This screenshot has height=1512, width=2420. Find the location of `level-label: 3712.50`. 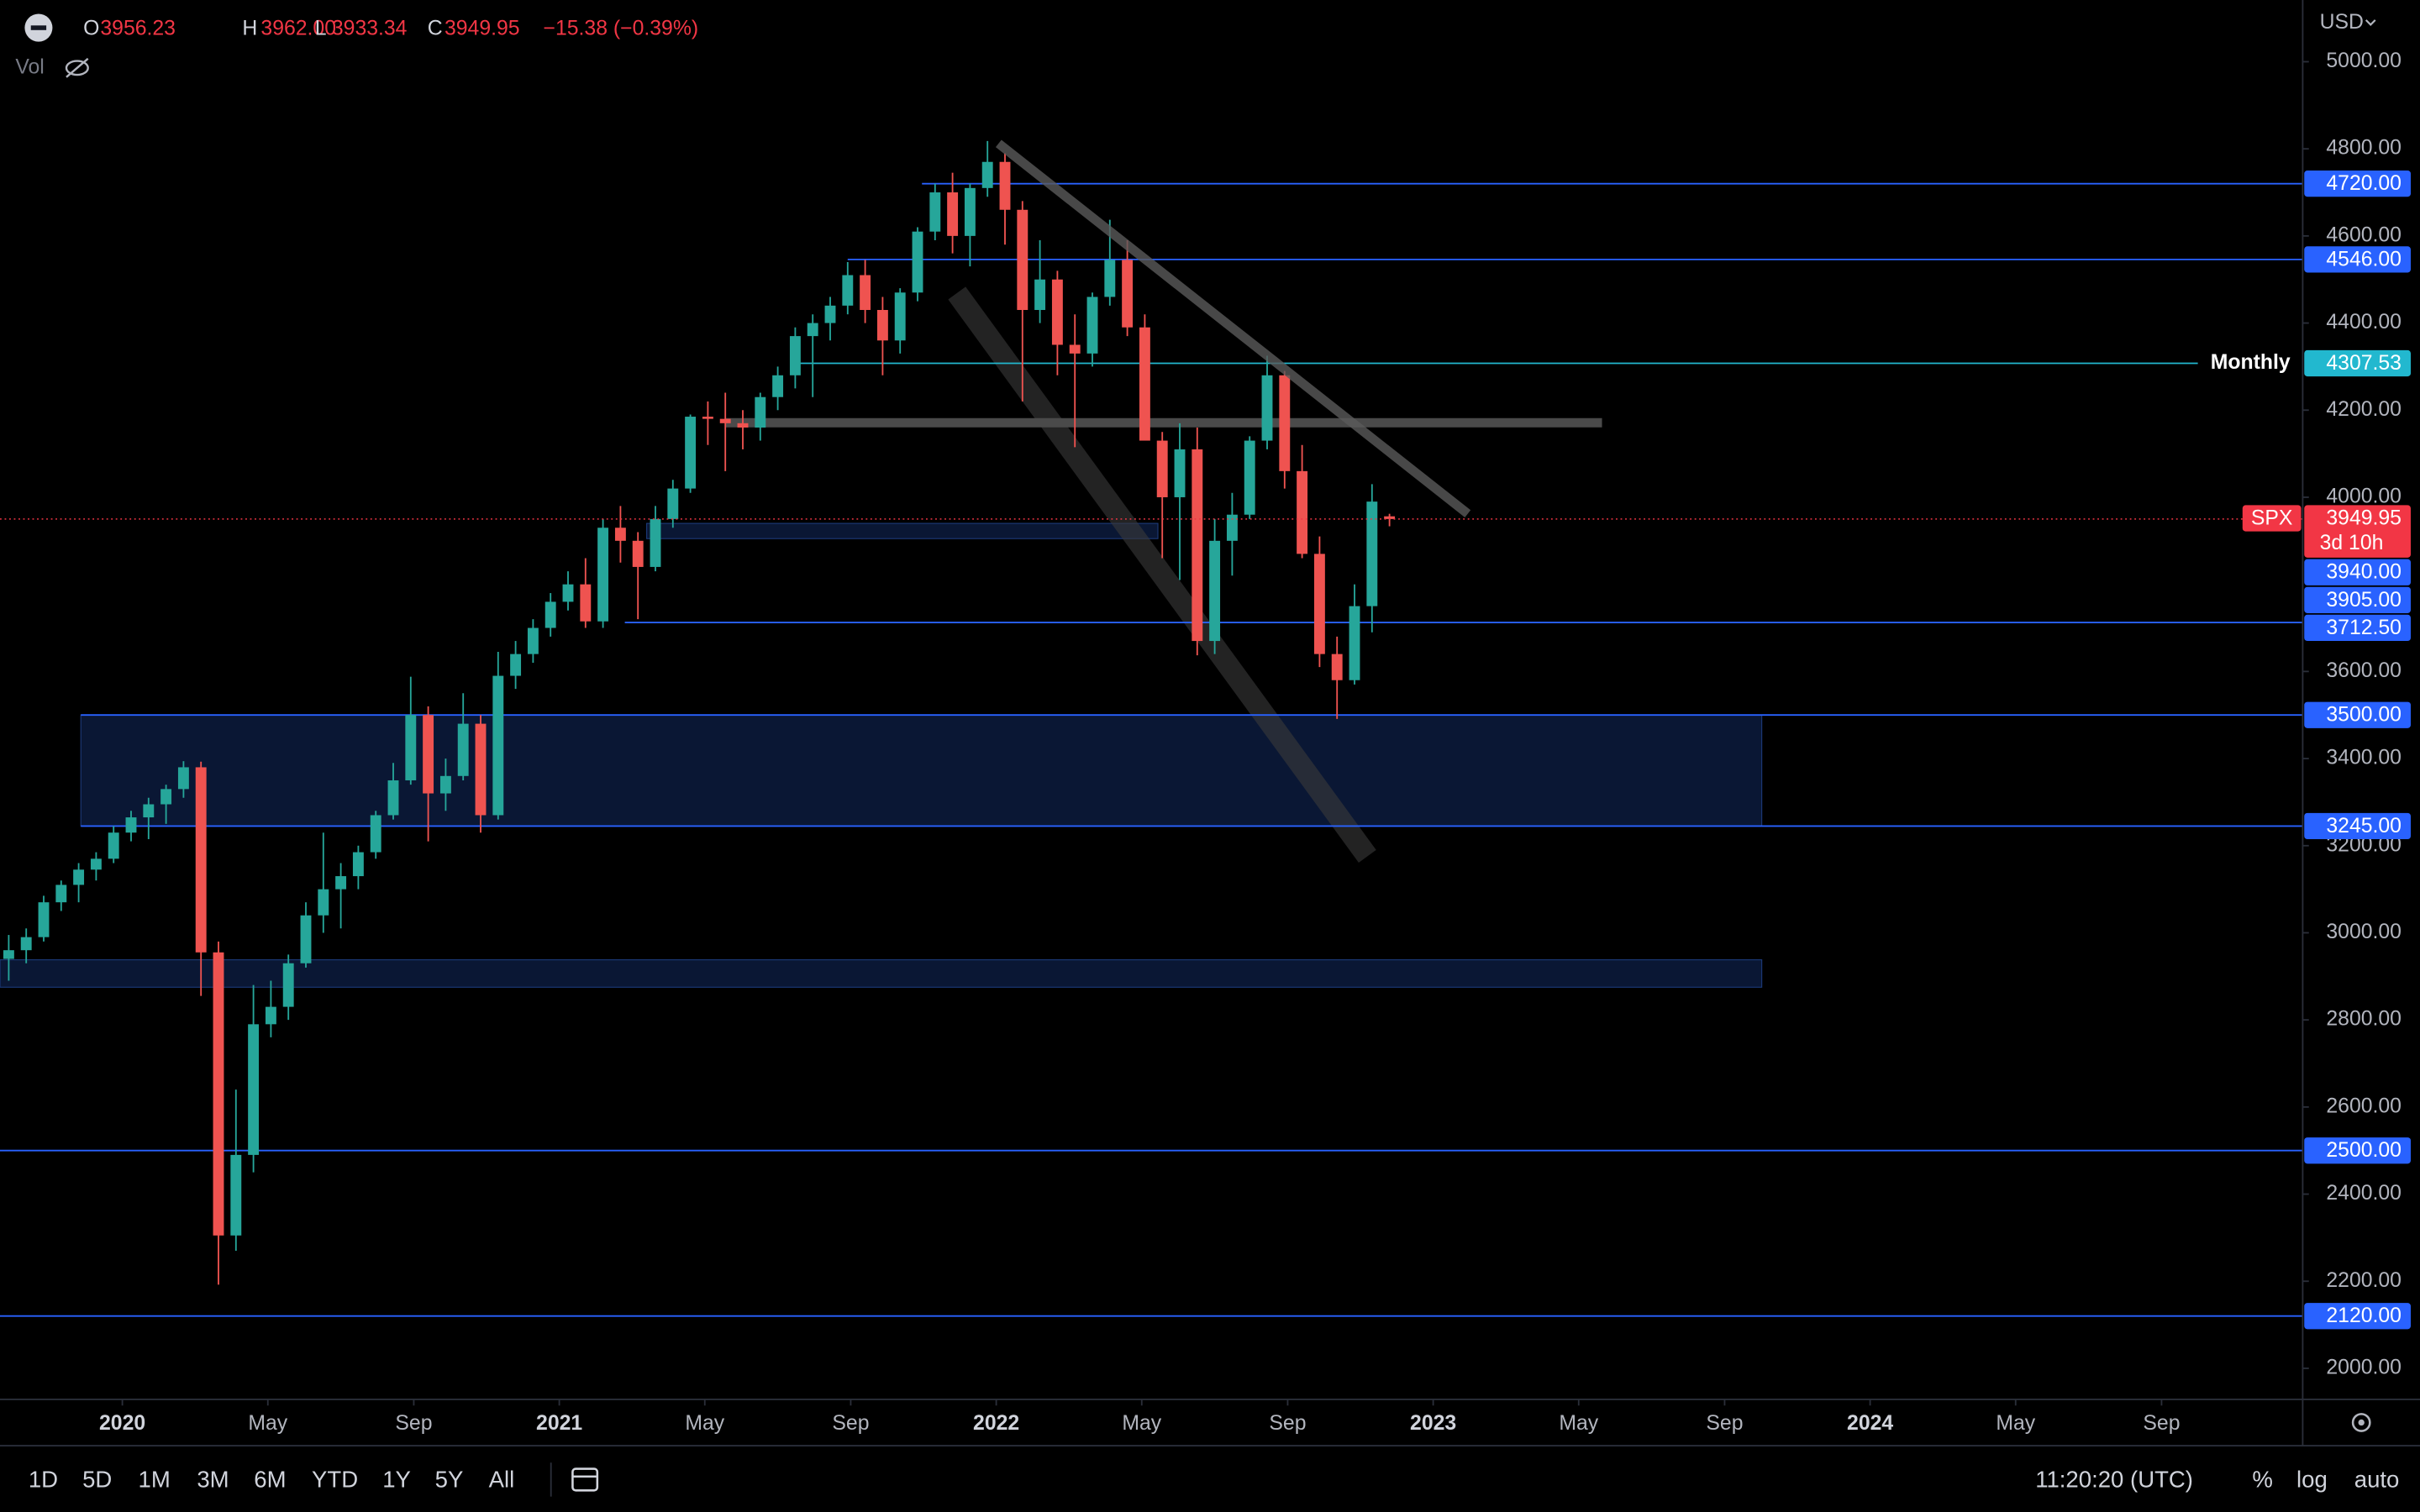

level-label: 3712.50 is located at coordinates (2364, 628).